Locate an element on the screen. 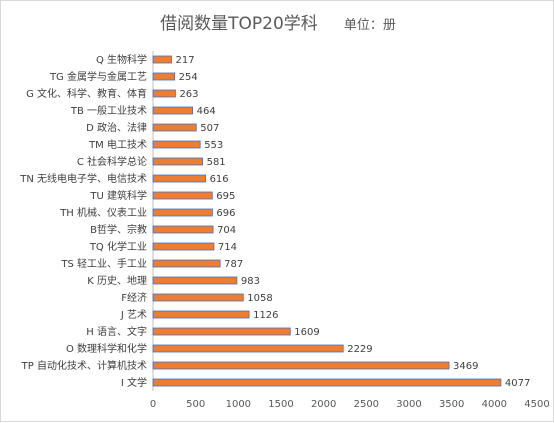  category-label: J 艺术 is located at coordinates (133, 315).